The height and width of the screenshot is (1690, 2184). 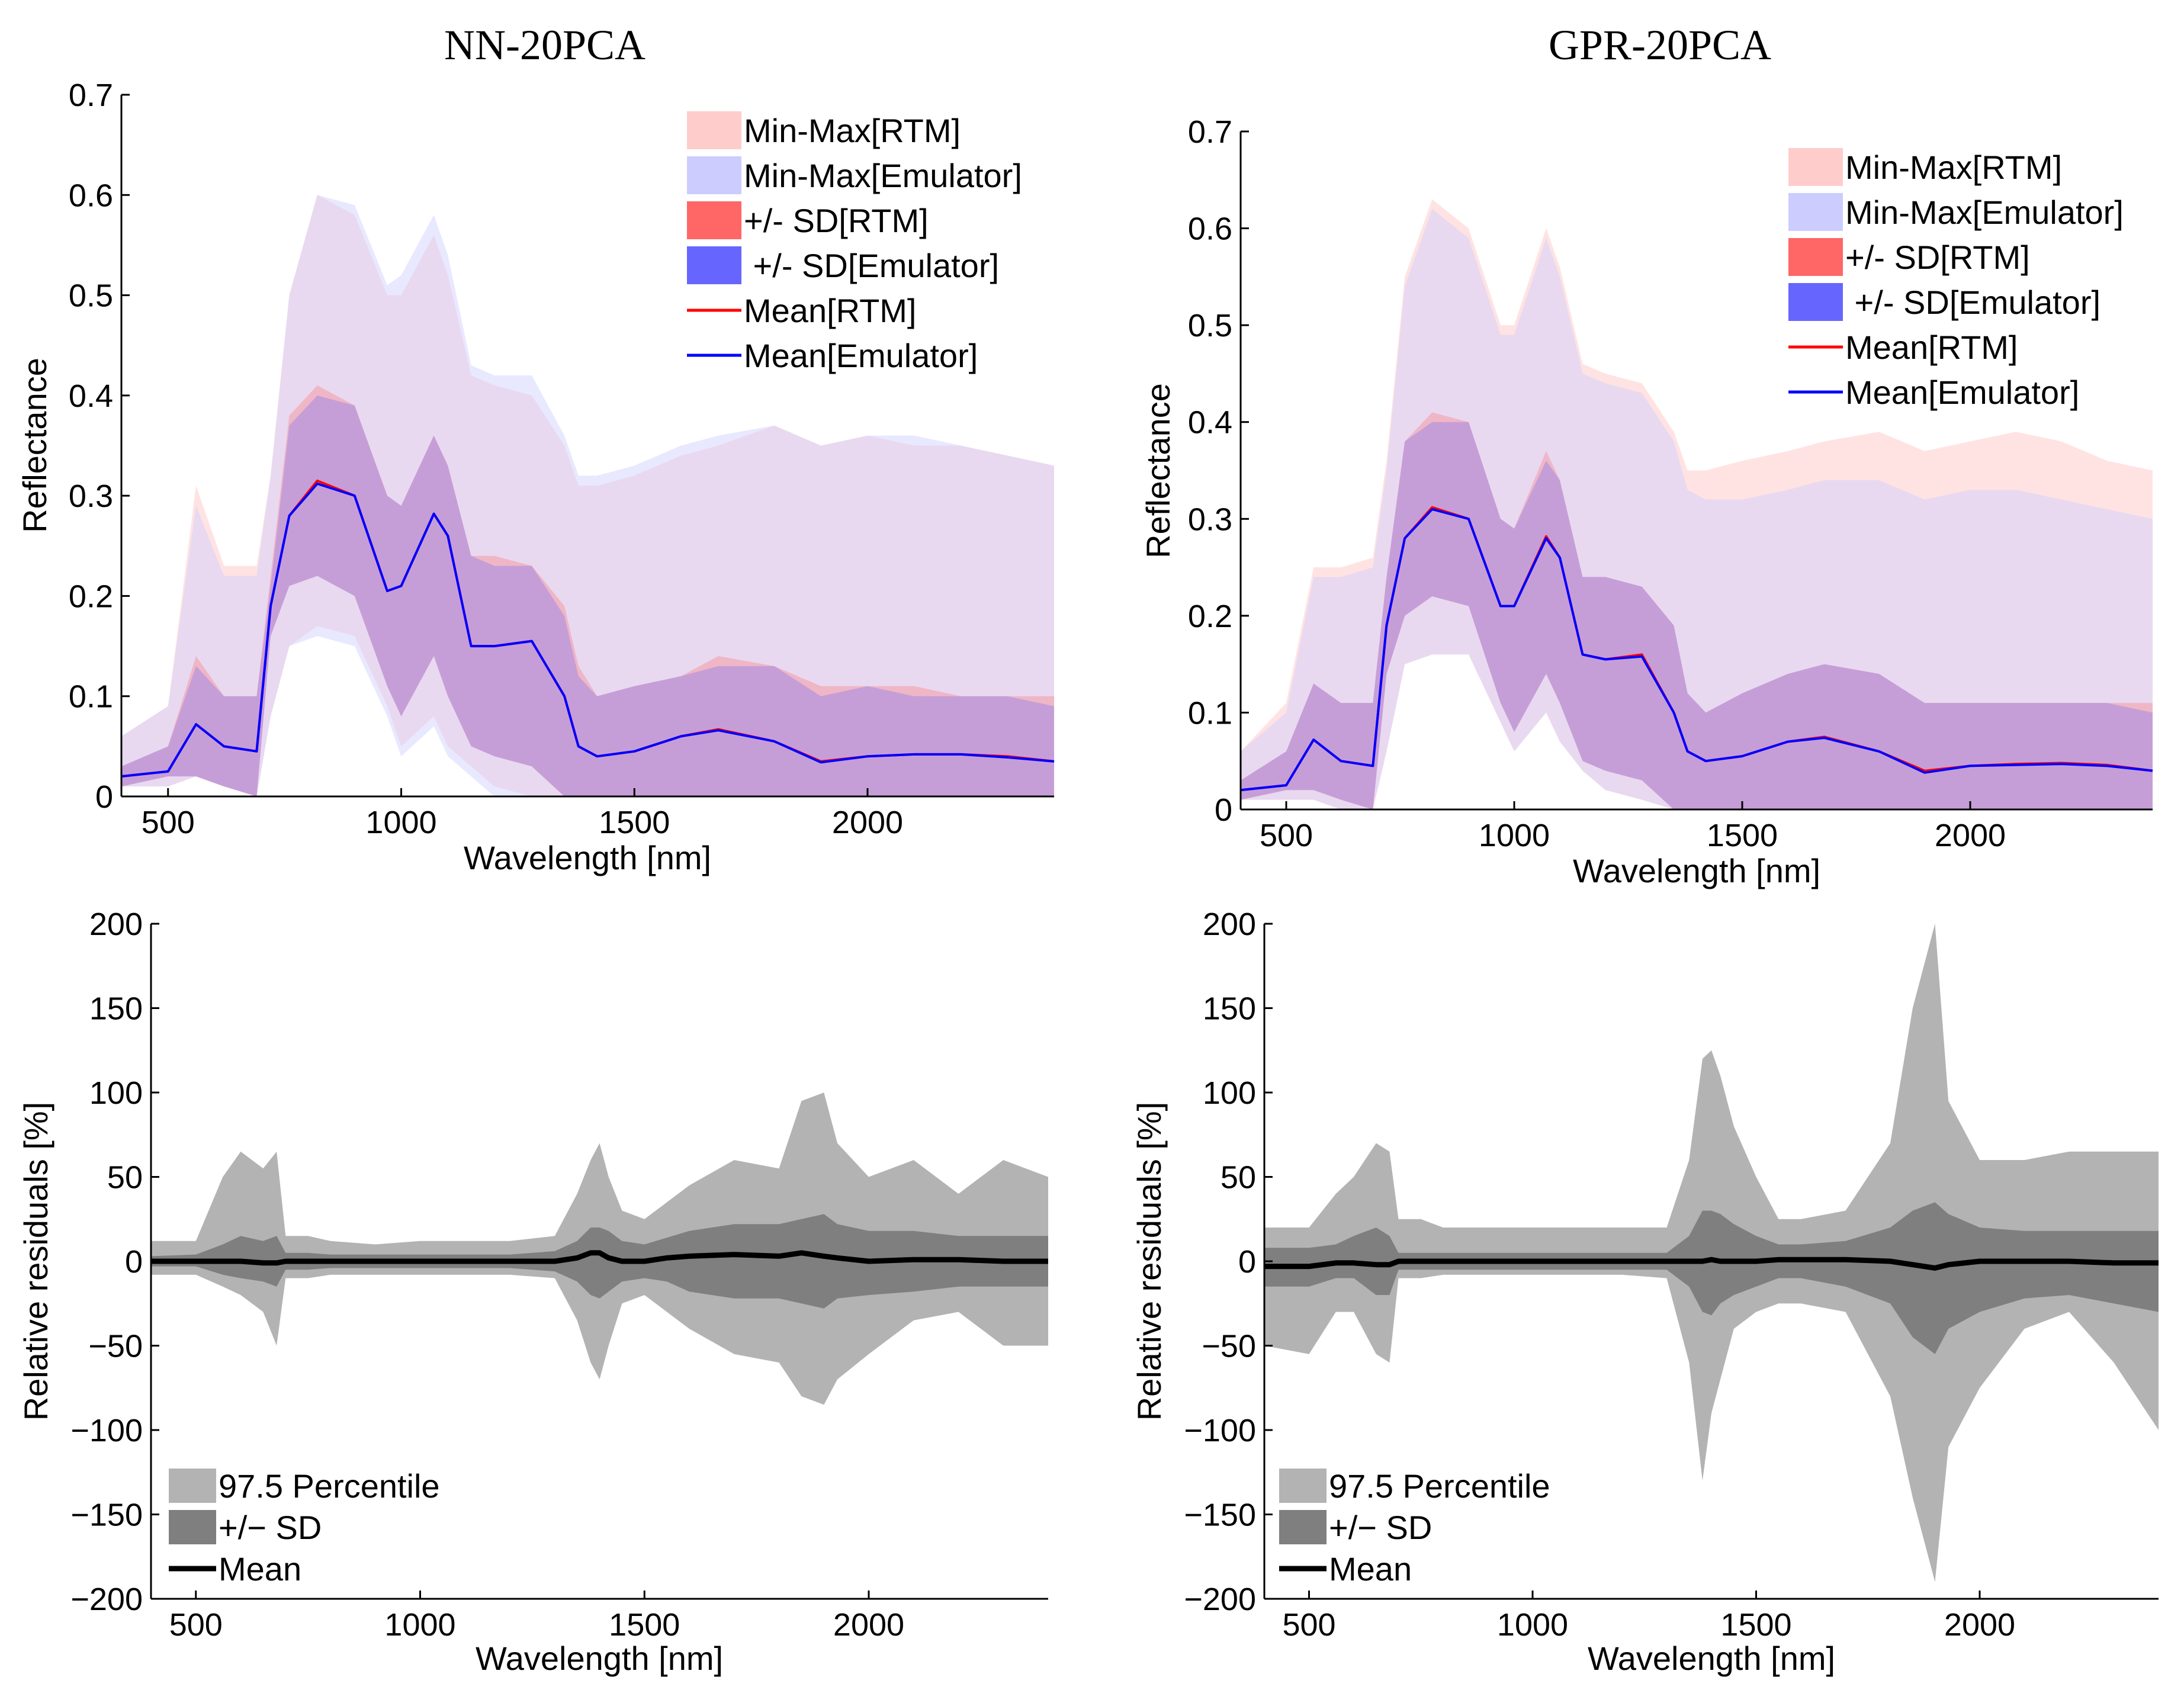 What do you see at coordinates (1514, 836) in the screenshot?
I see `gpr-top-x-tick-label-1000: 1000` at bounding box center [1514, 836].